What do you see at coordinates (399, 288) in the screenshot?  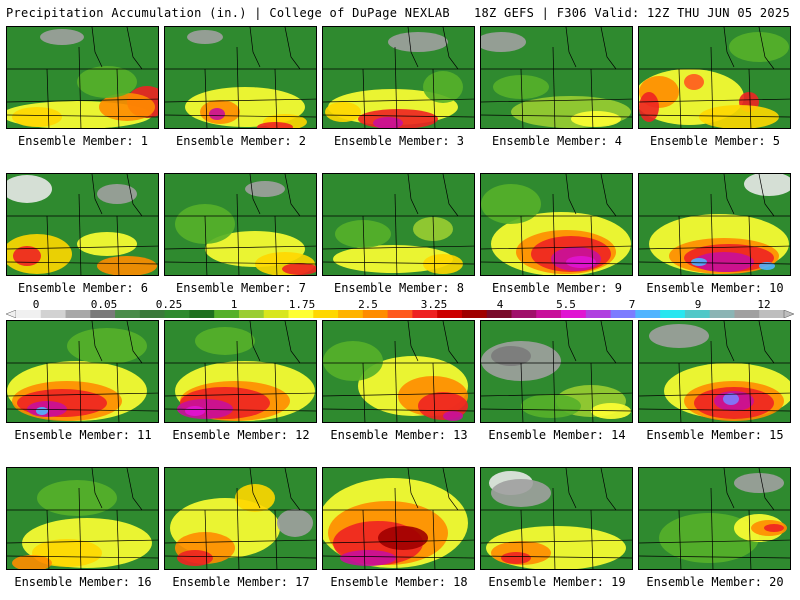 I see `ensemble-member-label: Ensemble Member: 8` at bounding box center [399, 288].